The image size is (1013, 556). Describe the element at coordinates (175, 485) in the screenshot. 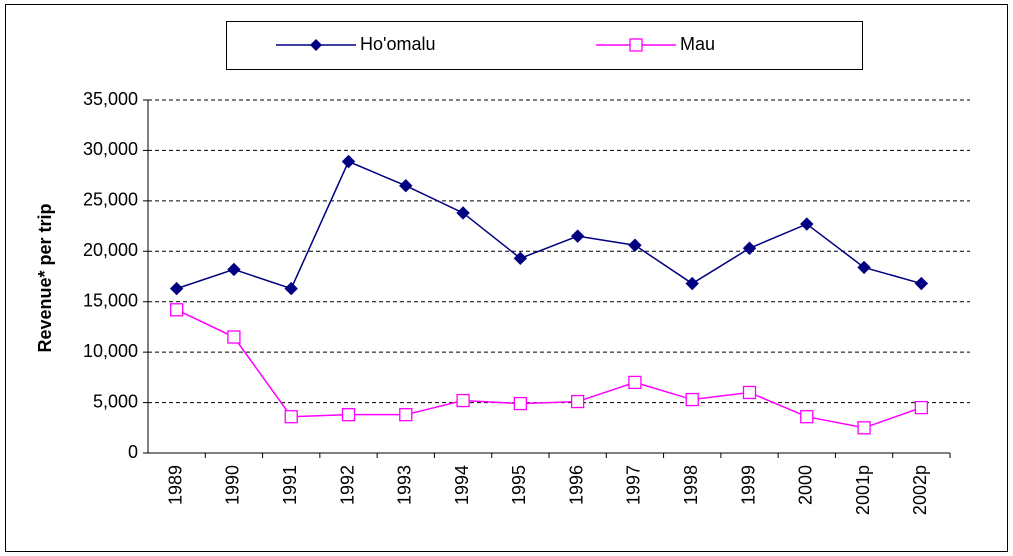

I see `x-tick-label: 1989` at that location.